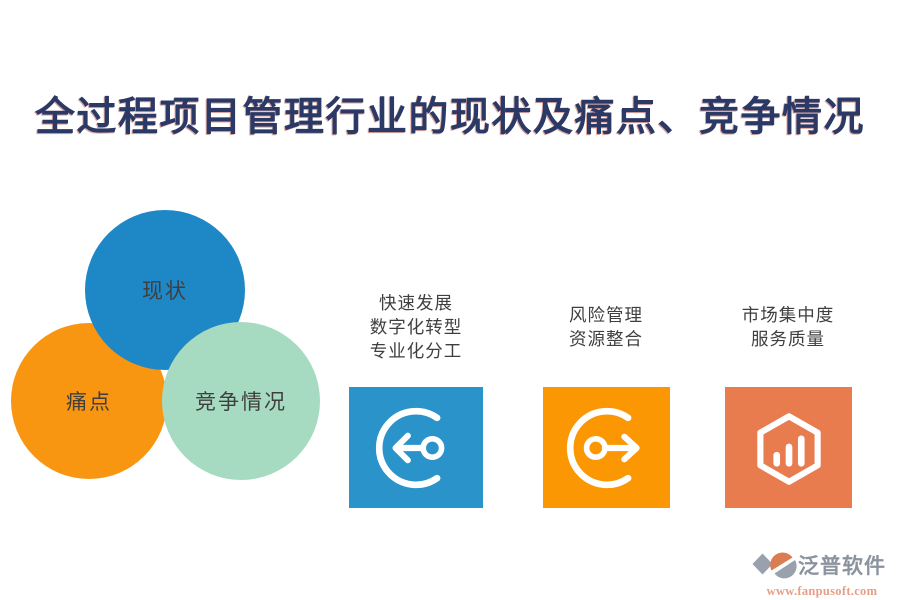 The image size is (900, 600). What do you see at coordinates (89, 402) in the screenshot?
I see `venn-circle-label: 痛点` at bounding box center [89, 402].